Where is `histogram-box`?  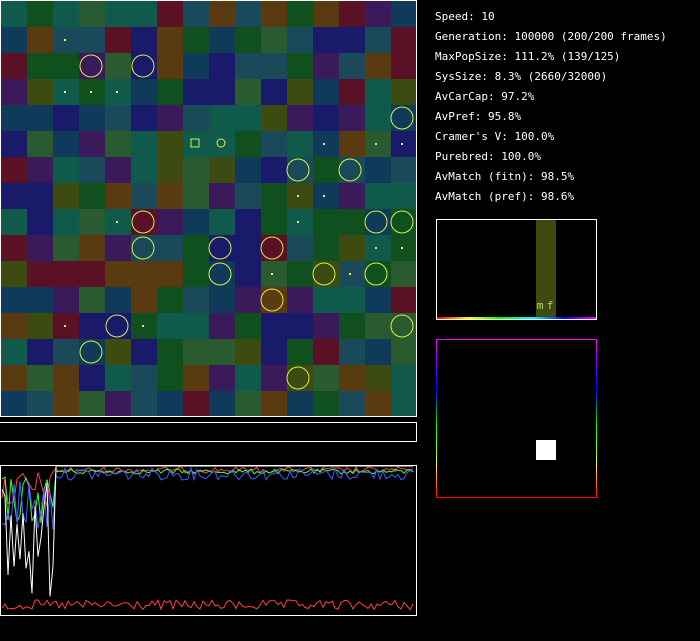
histogram-box is located at coordinates (516, 269).